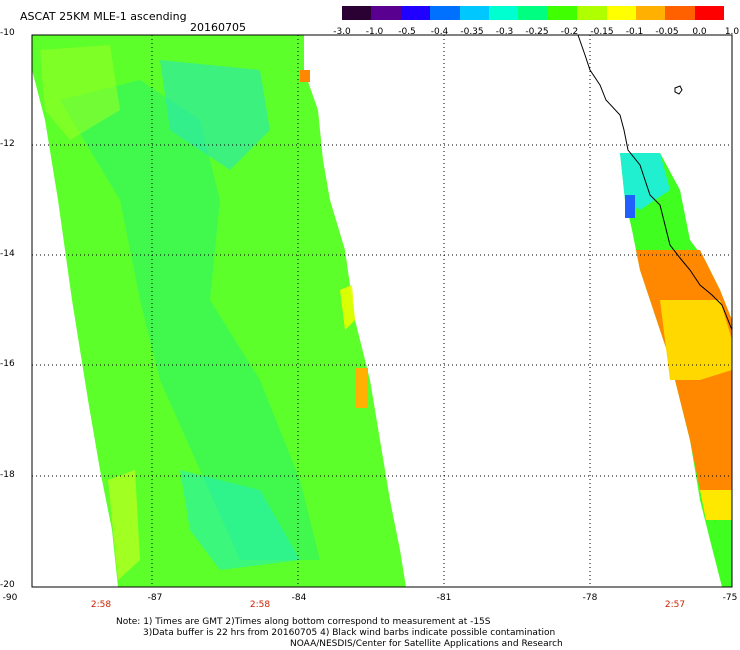 The height and width of the screenshot is (650, 740). What do you see at coordinates (444, 598) in the screenshot?
I see `x-label: -81` at bounding box center [444, 598].